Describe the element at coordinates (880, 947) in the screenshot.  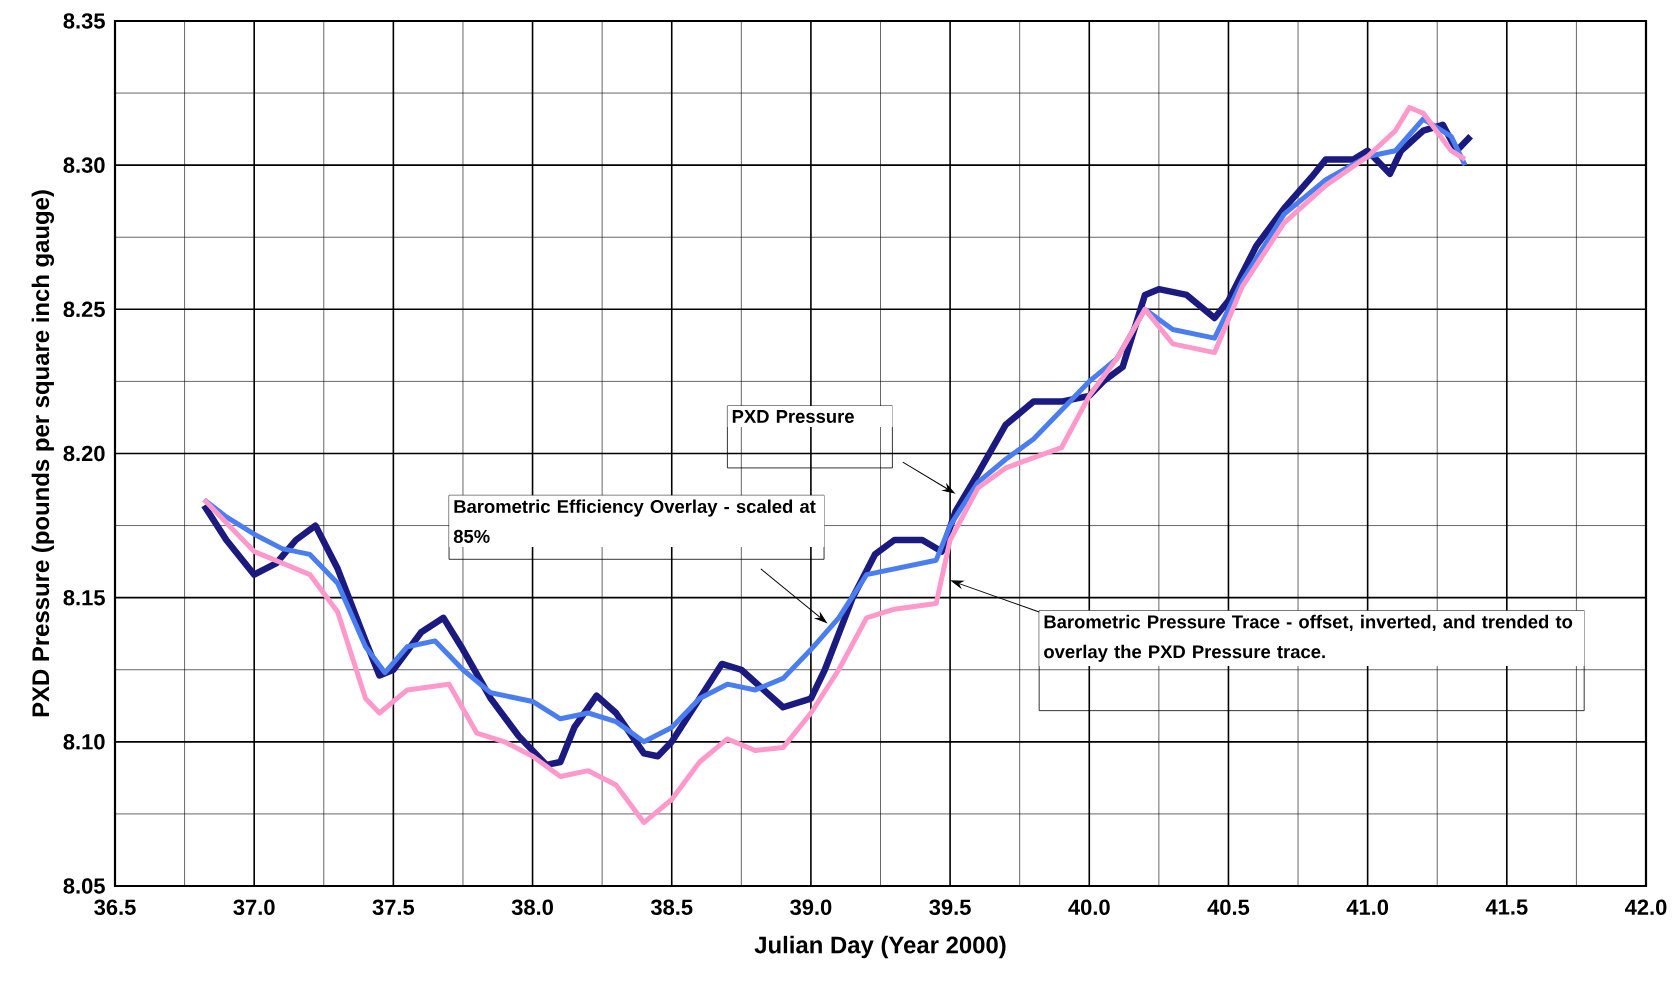
I see `x-axis-title: Julian Day (Year 2000)` at that location.